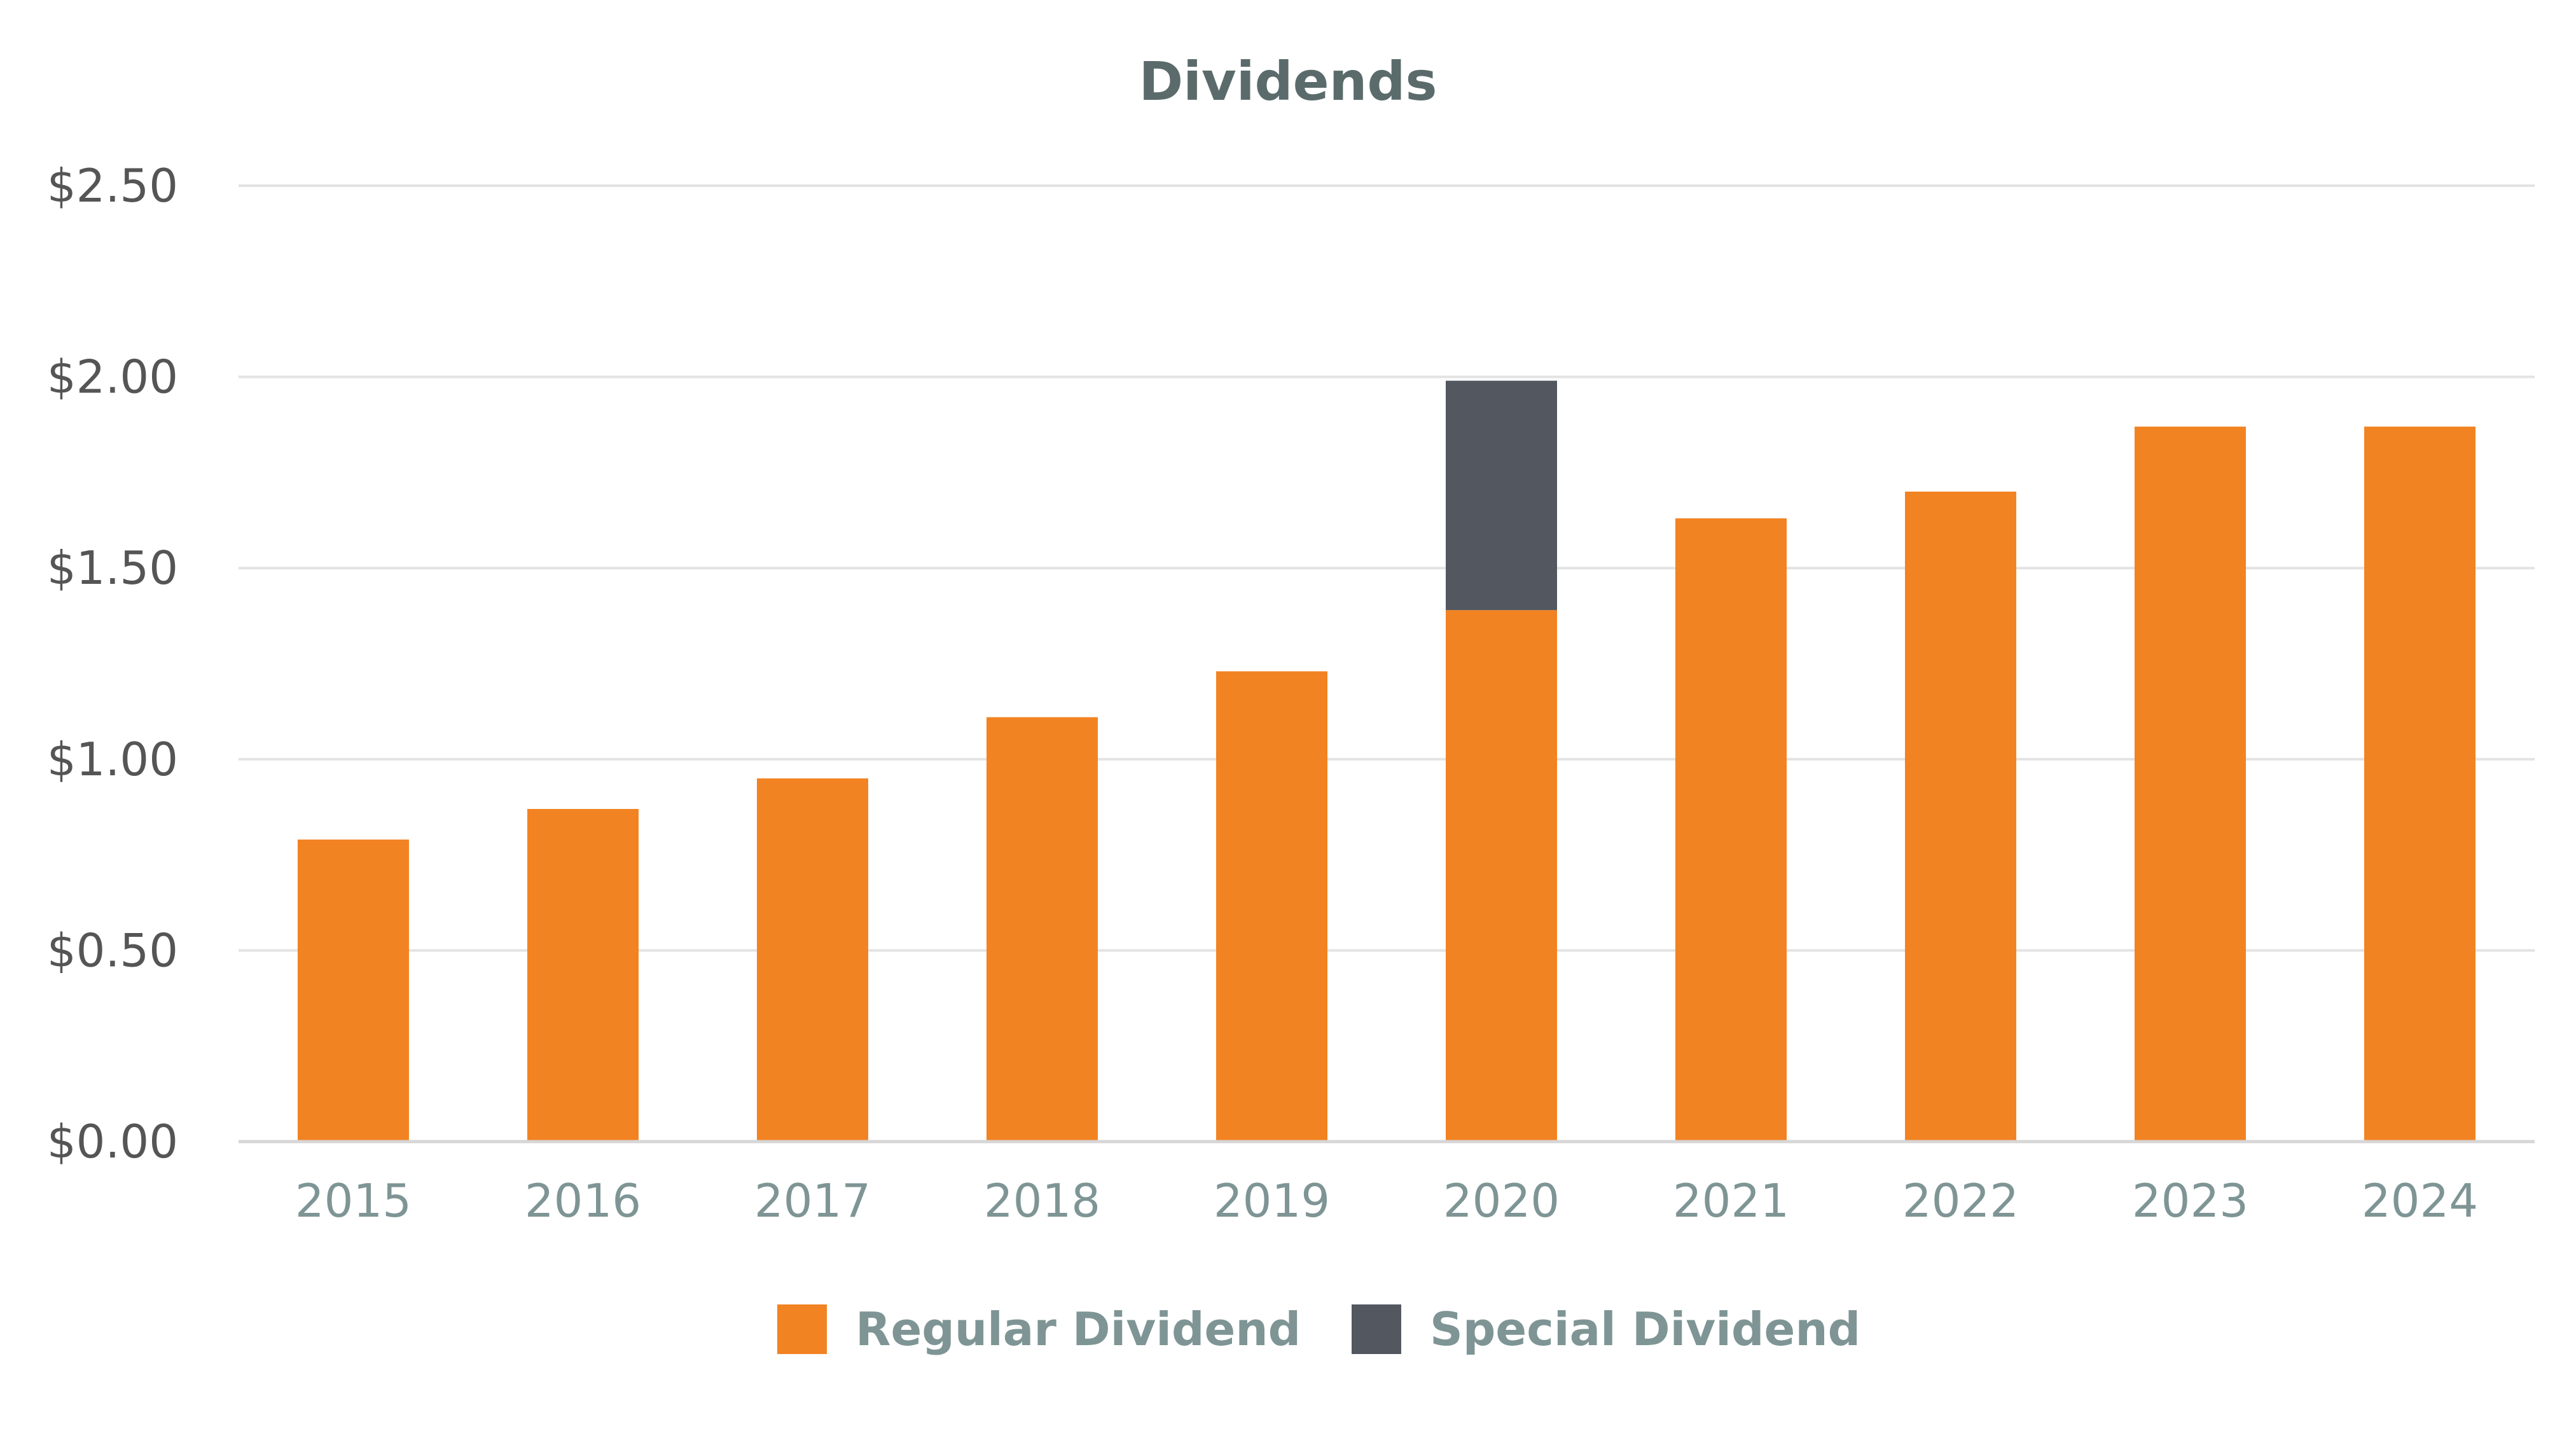 Image resolution: width=2576 pixels, height=1431 pixels. I want to click on bar-regular-dividend-2024, so click(2420, 784).